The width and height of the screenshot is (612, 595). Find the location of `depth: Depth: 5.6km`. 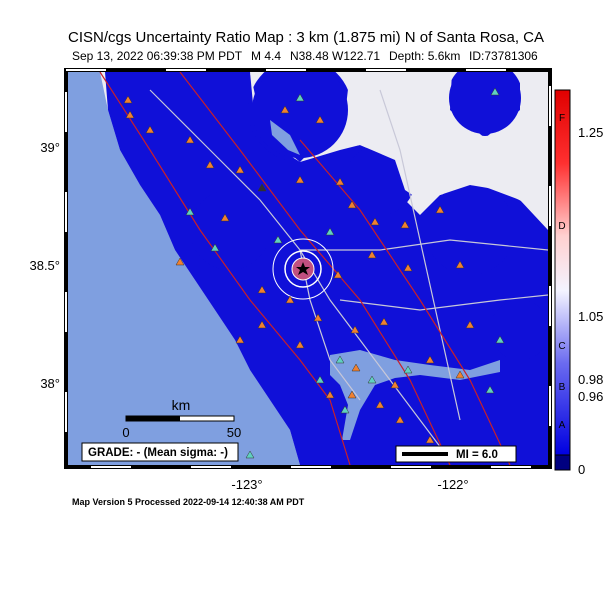

depth: Depth: 5.6km is located at coordinates (424, 56).